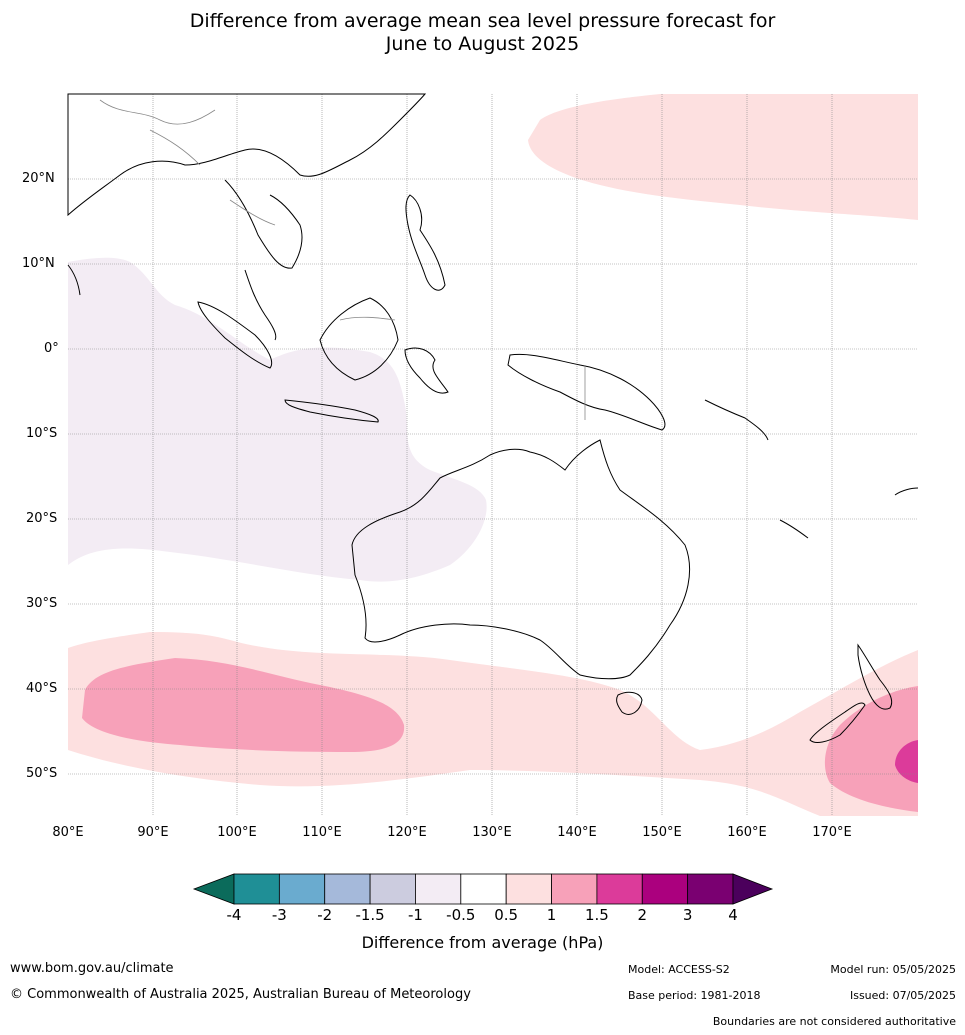 The image size is (965, 1035). I want to click on fiji-outline, so click(906, 491).